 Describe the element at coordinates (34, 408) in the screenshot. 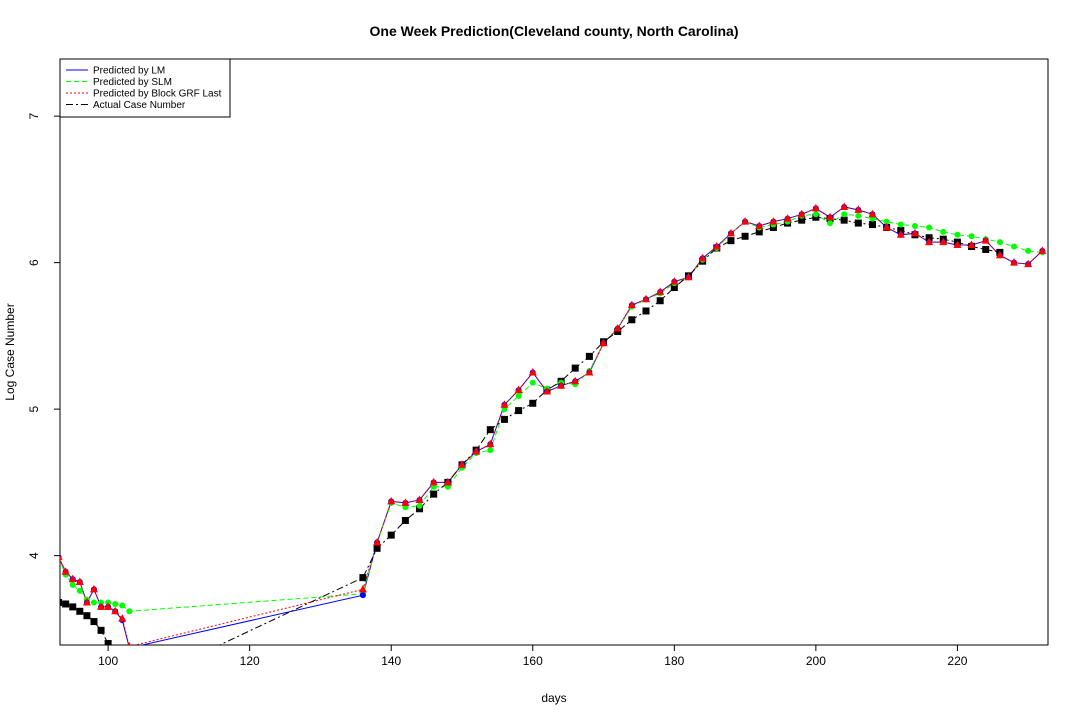

I see `y-tick-label: 5` at that location.